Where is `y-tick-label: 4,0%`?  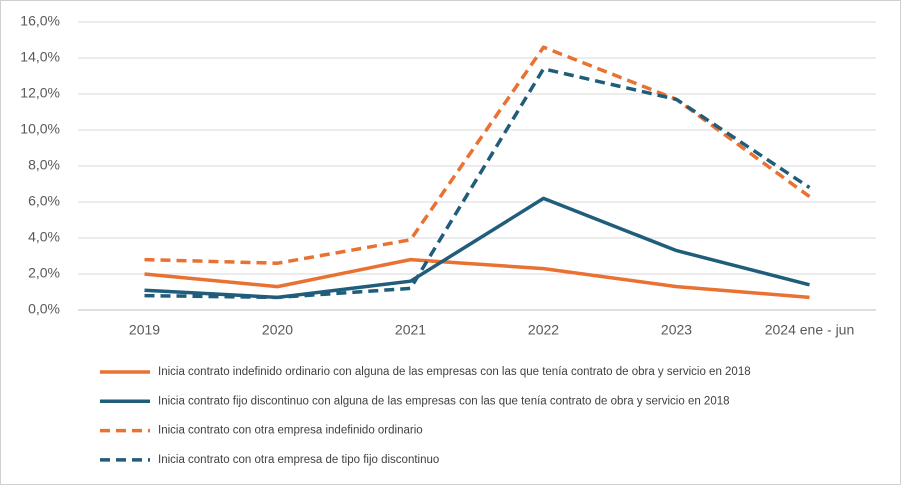 y-tick-label: 4,0% is located at coordinates (44, 237).